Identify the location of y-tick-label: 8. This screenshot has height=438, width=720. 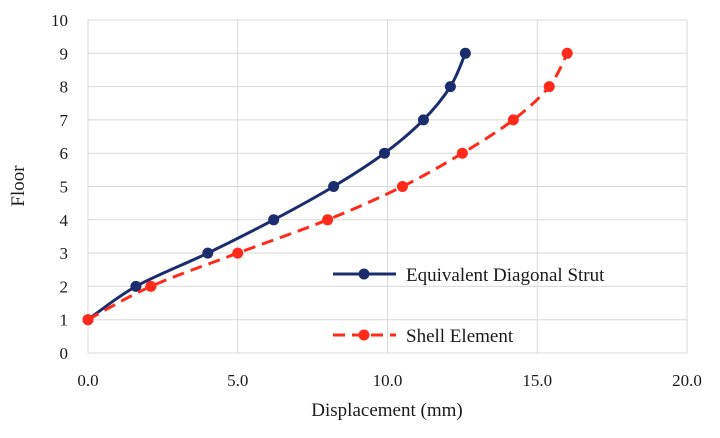
(64, 87).